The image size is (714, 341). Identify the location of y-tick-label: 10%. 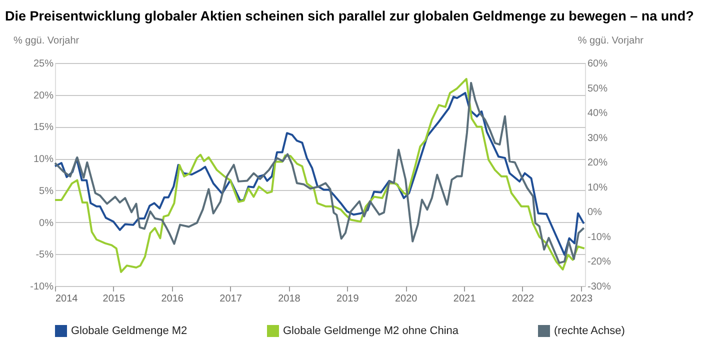
(43, 160).